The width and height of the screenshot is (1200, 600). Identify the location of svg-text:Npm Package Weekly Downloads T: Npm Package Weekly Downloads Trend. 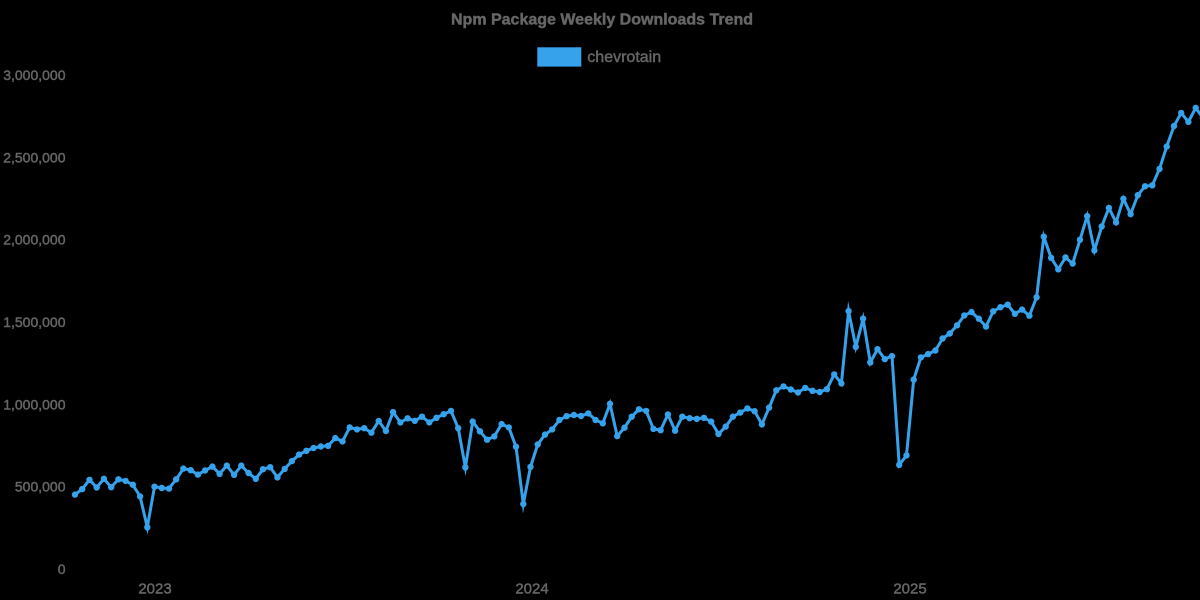
(602, 20).